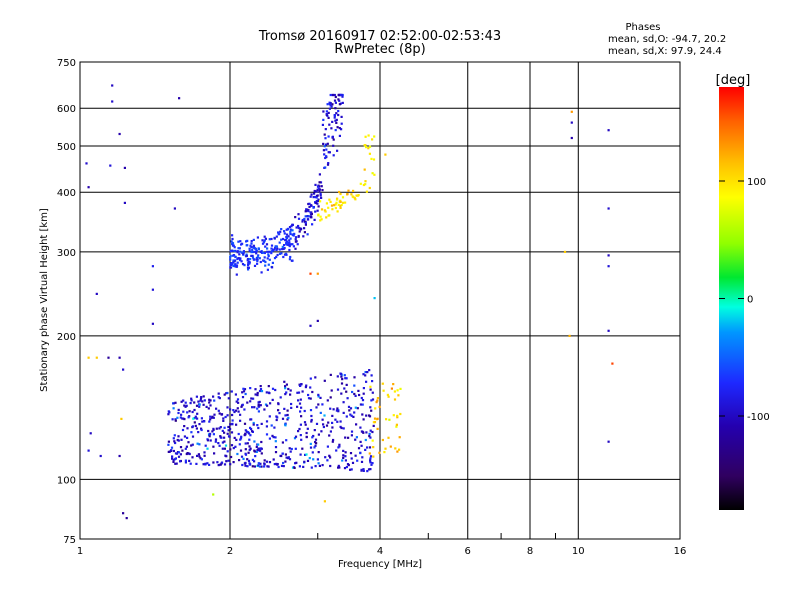  I want to click on phase-stats-x: mean, sd,X: 97.9, 24.4, so click(665, 51).